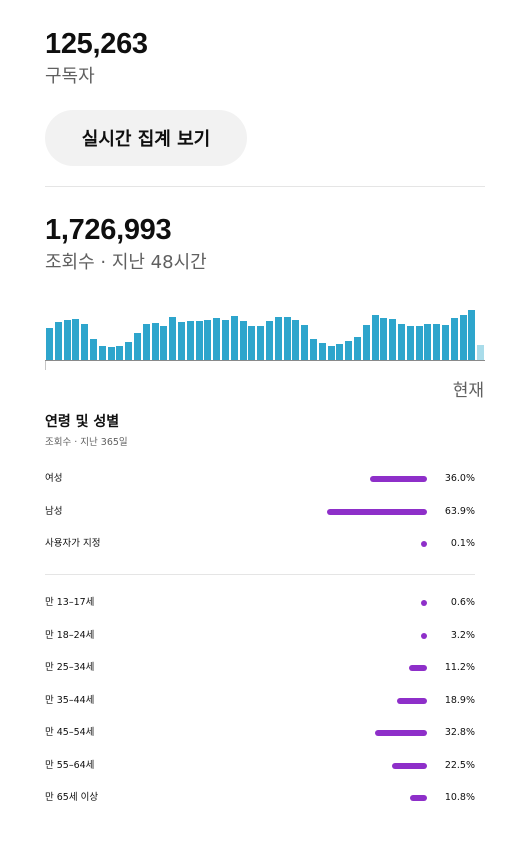  What do you see at coordinates (45, 365) in the screenshot?
I see `chart-start-tick` at bounding box center [45, 365].